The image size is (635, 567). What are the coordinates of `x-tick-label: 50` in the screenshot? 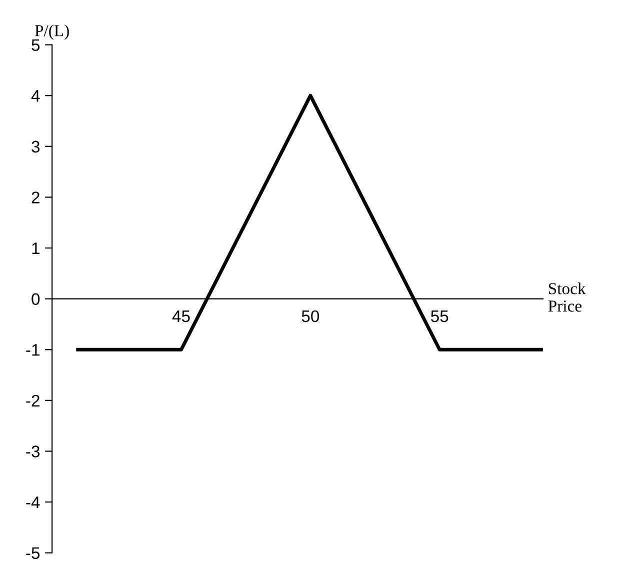 It's located at (311, 316).